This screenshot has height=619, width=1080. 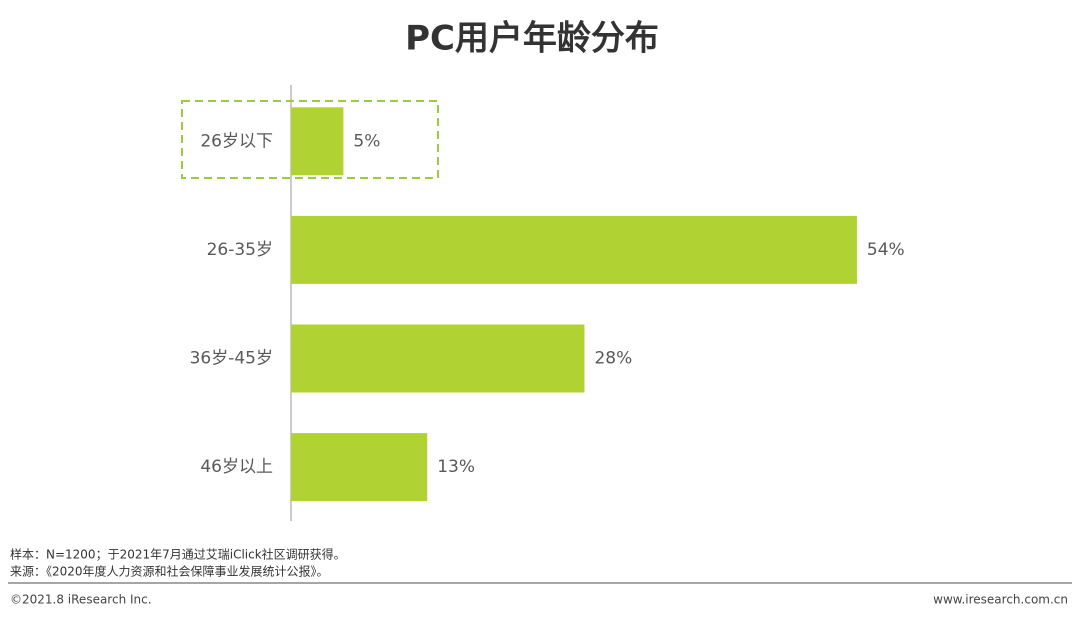 What do you see at coordinates (178, 554) in the screenshot?
I see `note: 样本：N=1200；于2021年7月通过艾瑞iClick社区调研获得。` at bounding box center [178, 554].